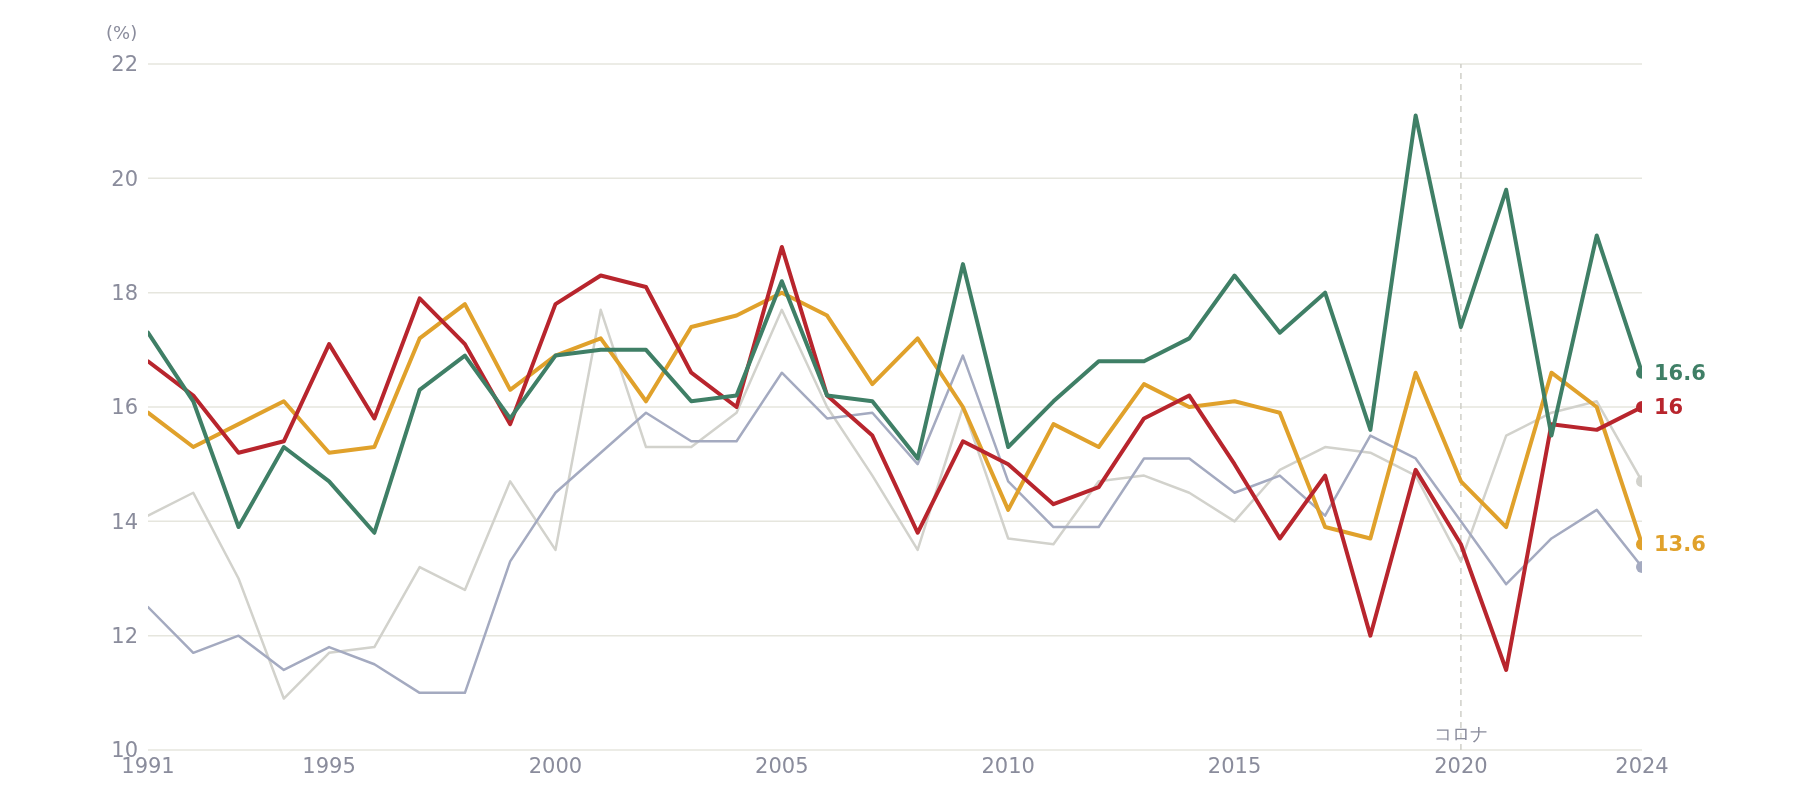 The image size is (1800, 802). What do you see at coordinates (1680, 372) in the screenshot?
I see `data-label: 16.6` at bounding box center [1680, 372].